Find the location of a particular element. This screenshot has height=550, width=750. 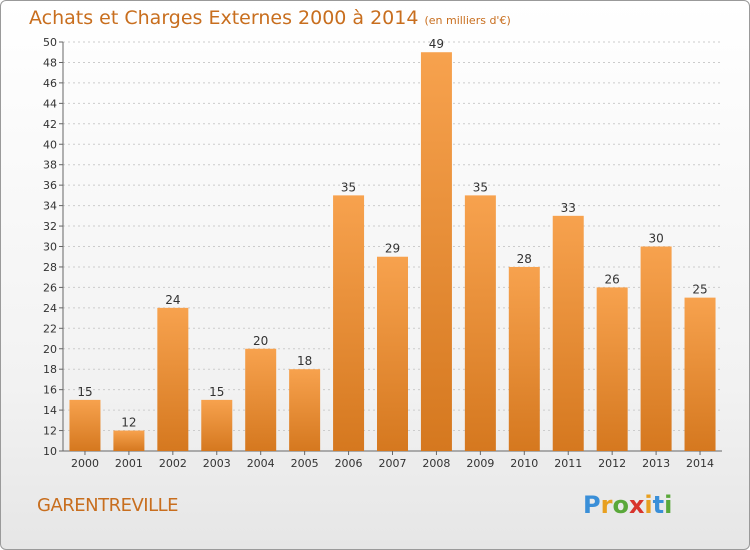

y-tick-label: 46 is located at coordinates (50, 83).